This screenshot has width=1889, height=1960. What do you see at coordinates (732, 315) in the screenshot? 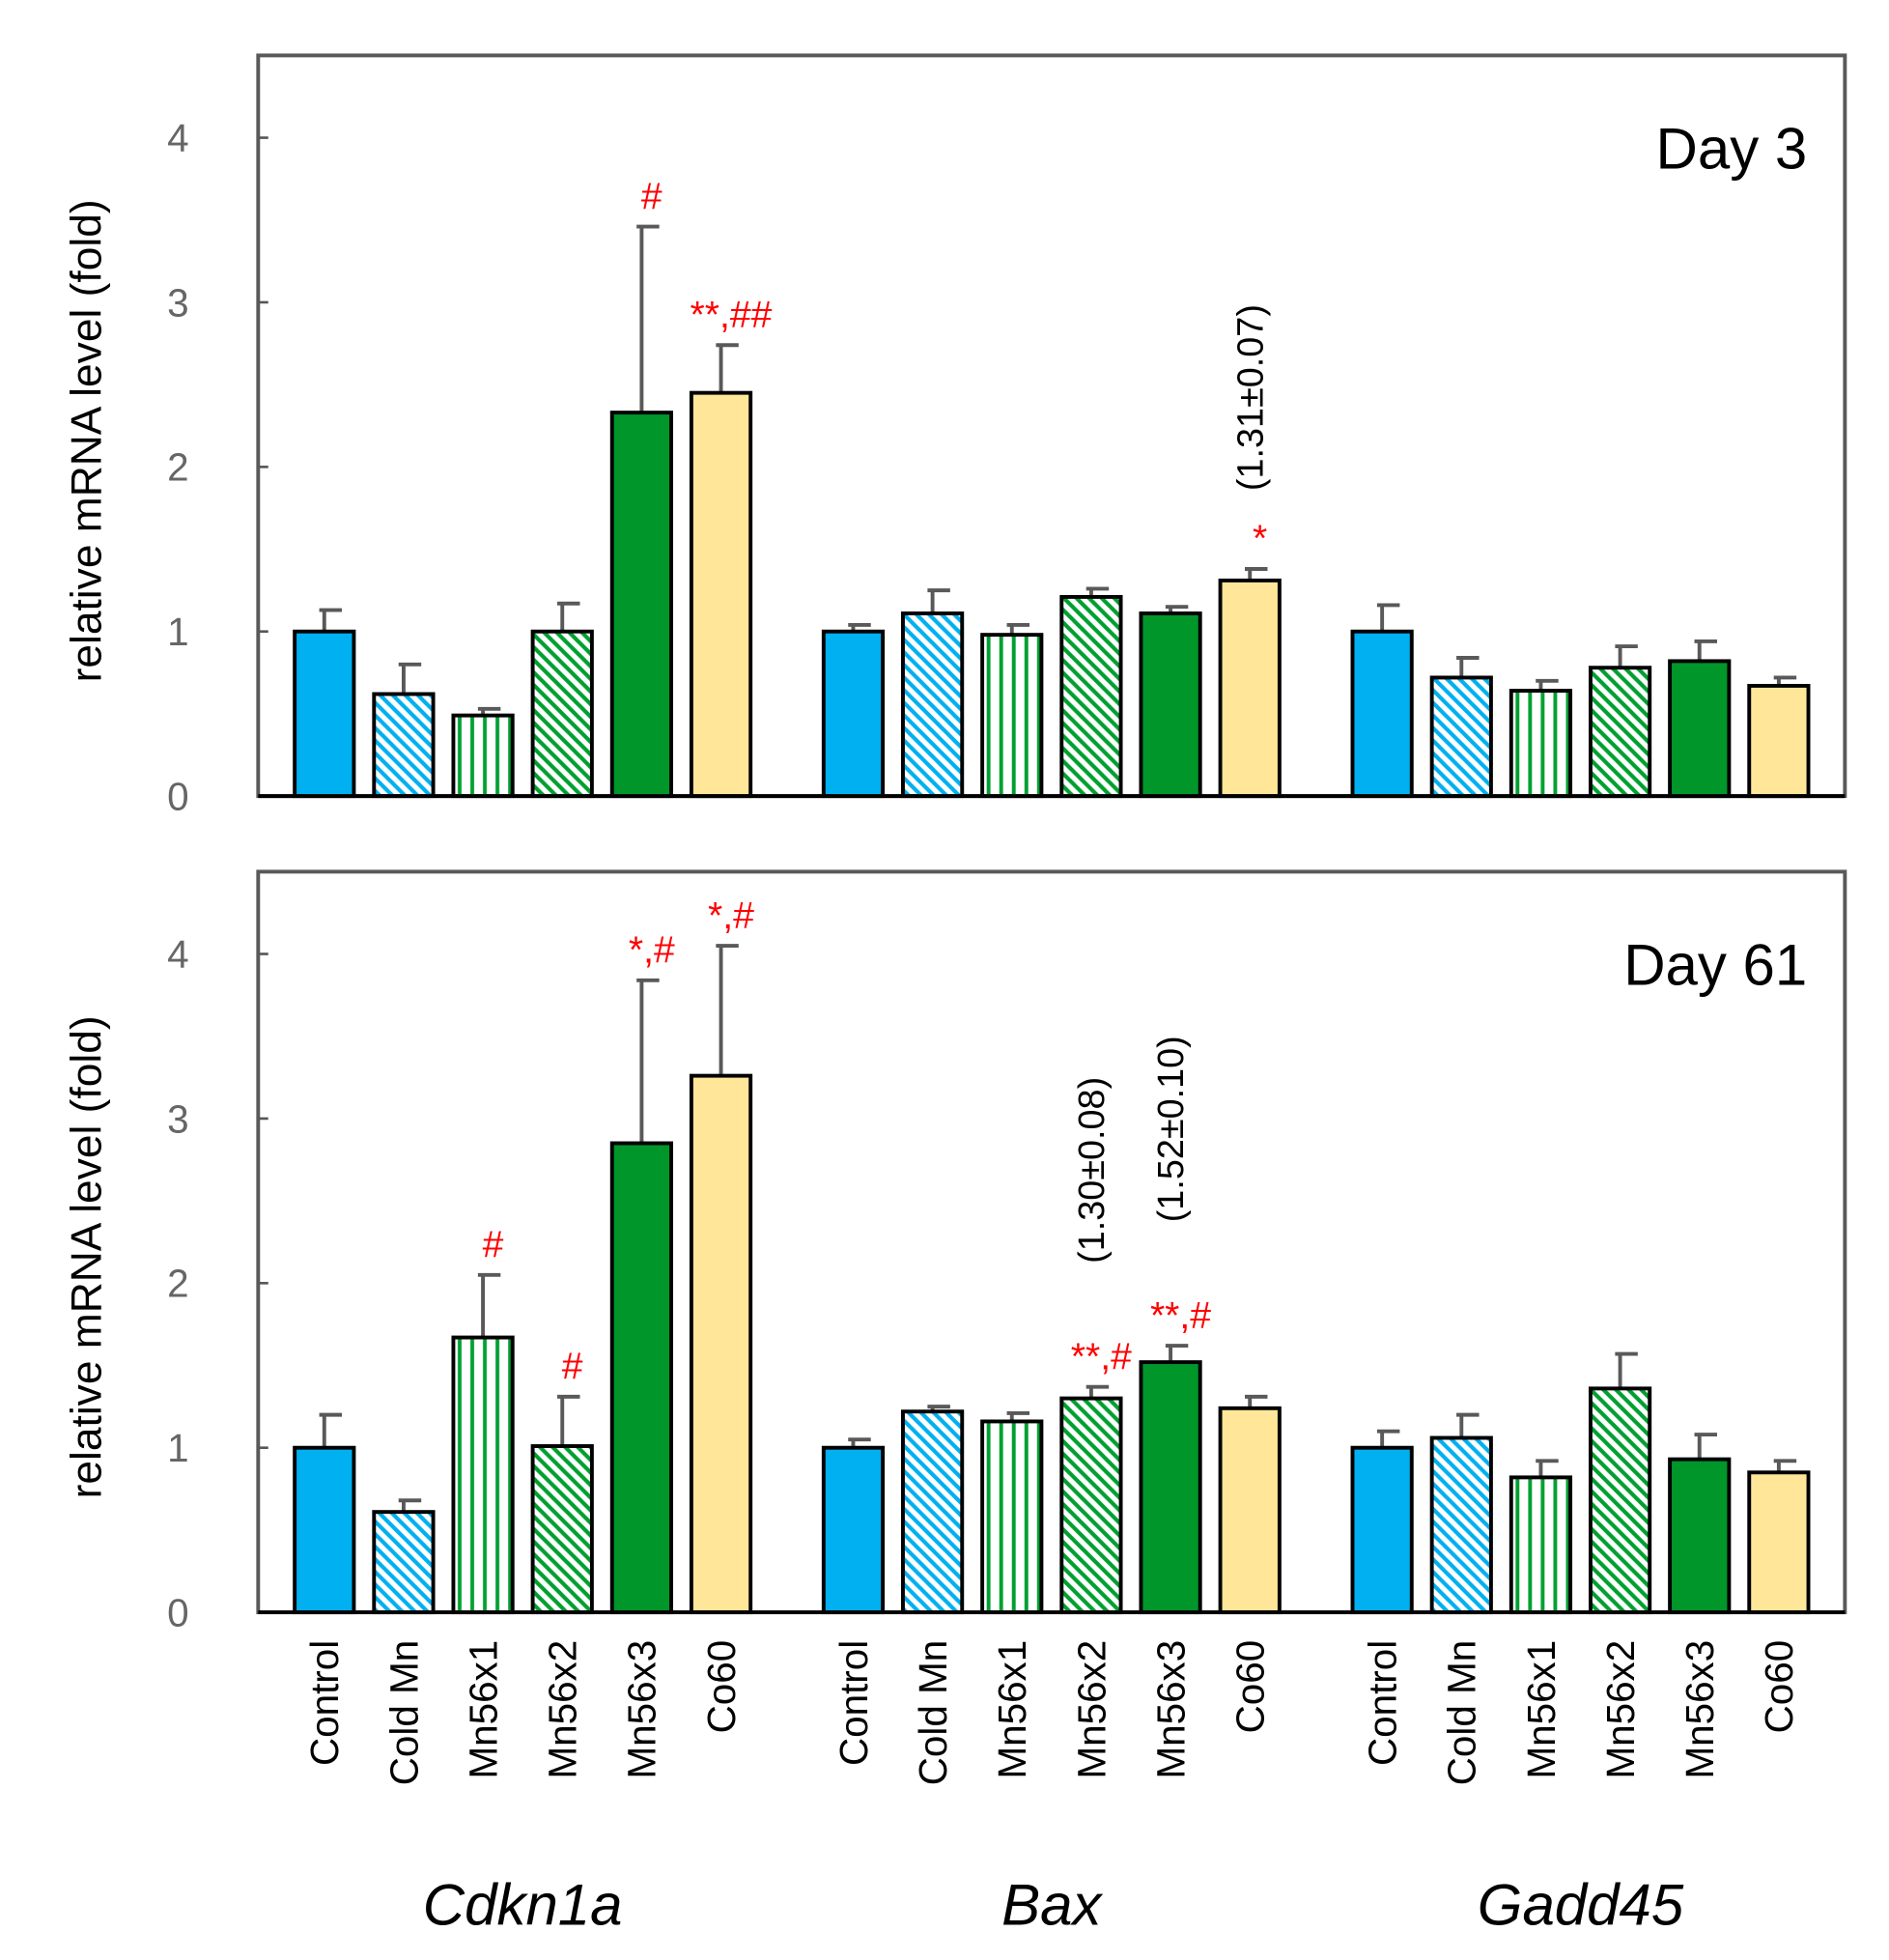
I see `significance-mark: **,##` at bounding box center [732, 315].